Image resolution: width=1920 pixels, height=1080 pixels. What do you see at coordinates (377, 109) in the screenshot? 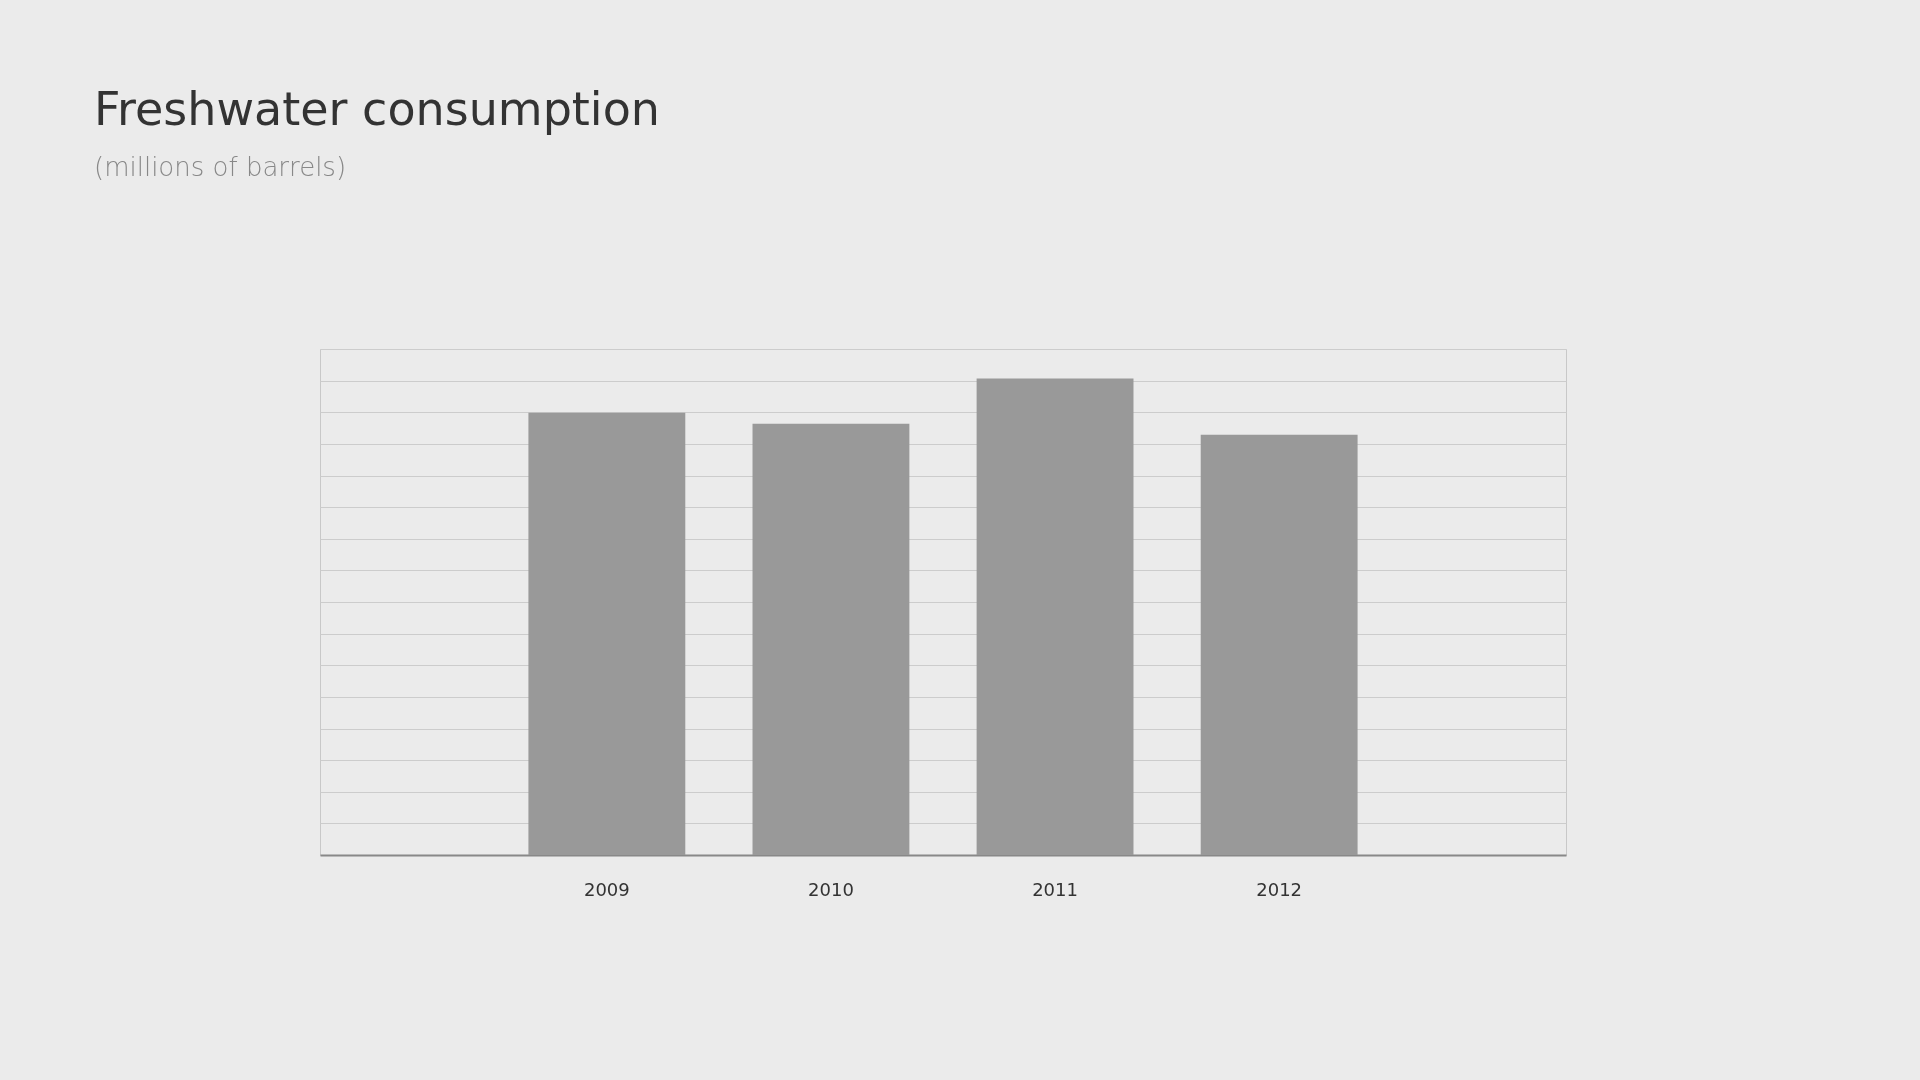
I see `chart-title: Freshwater consumption` at bounding box center [377, 109].